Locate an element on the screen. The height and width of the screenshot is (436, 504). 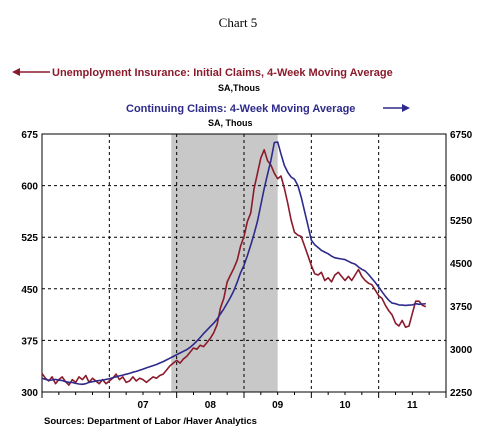
y-left-tick-label: 675 is located at coordinates (29, 135).